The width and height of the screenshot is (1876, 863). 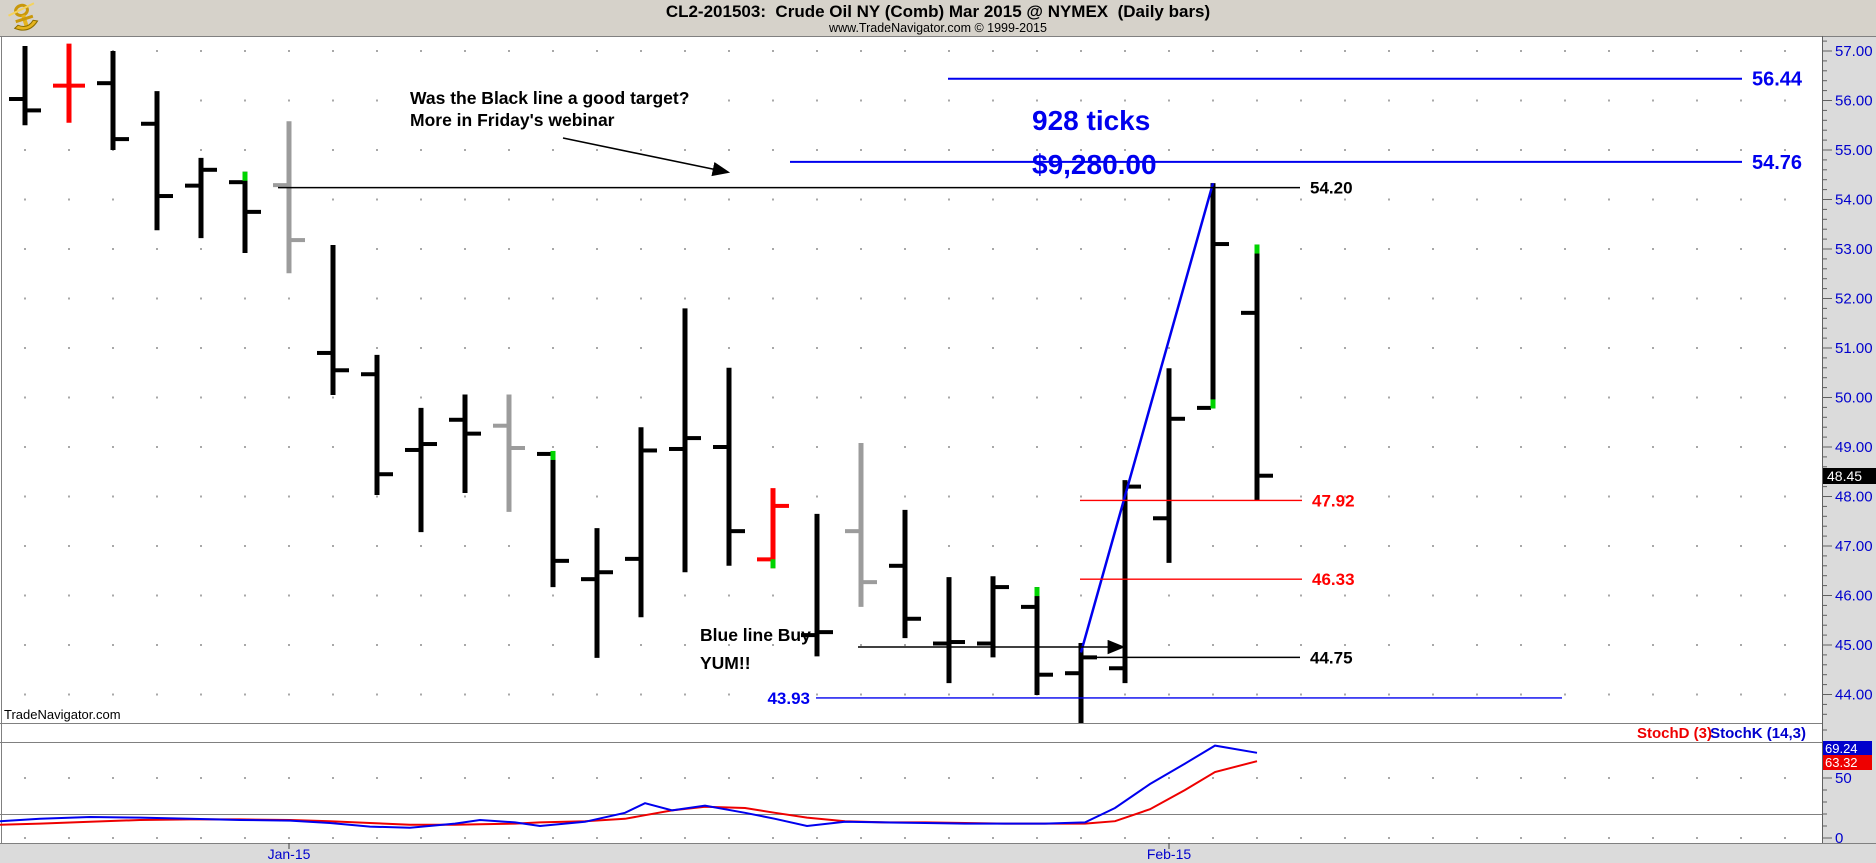 What do you see at coordinates (1854, 497) in the screenshot?
I see `price-axis-label: 48.00` at bounding box center [1854, 497].